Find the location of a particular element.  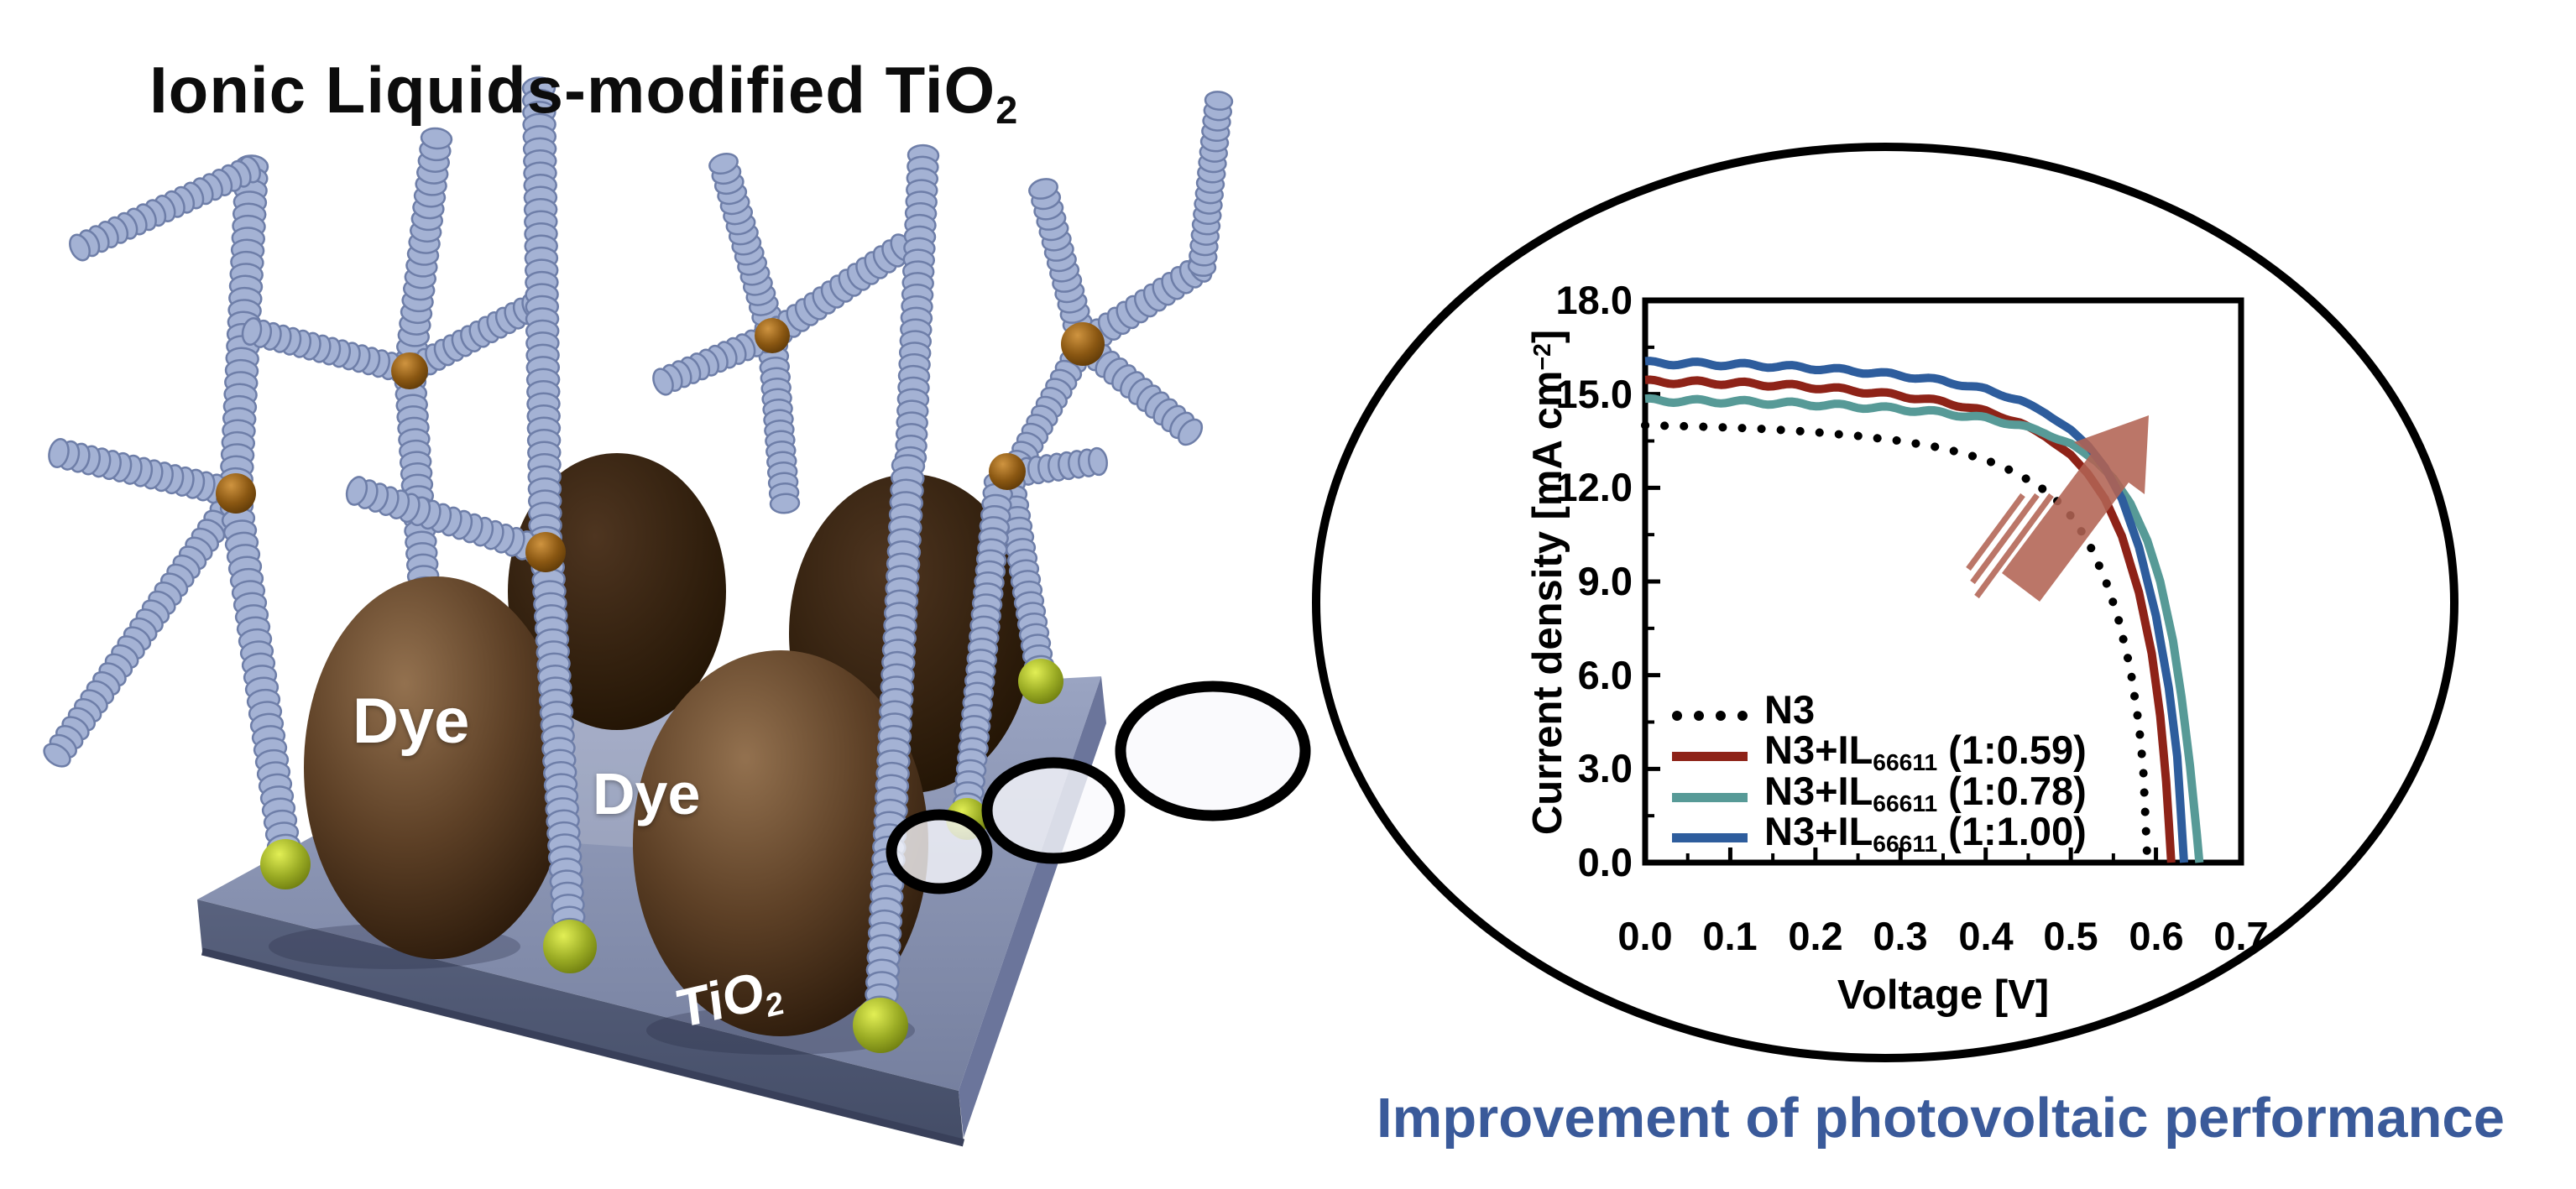

dye-label-2: Dye is located at coordinates (647, 794).